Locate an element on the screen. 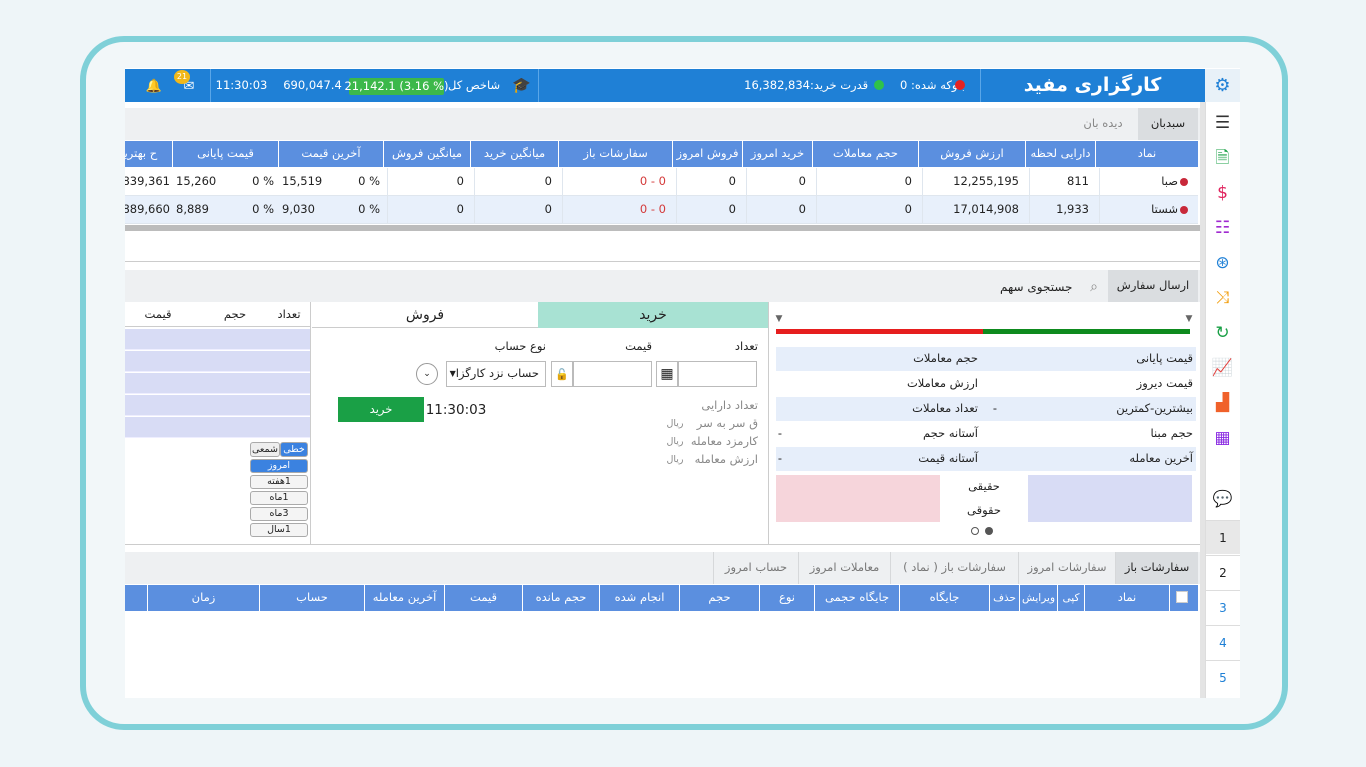 The width and height of the screenshot is (1366, 767). arrow: ▼ is located at coordinates (452, 373).